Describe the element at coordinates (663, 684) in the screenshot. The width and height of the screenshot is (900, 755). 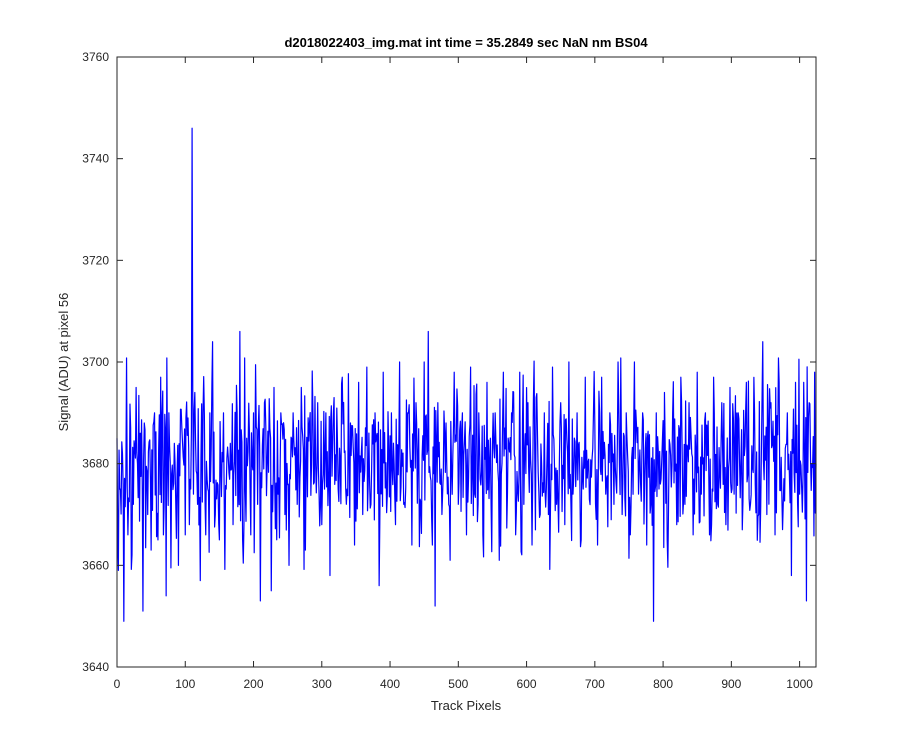
I see `x-tick-label: 800` at that location.